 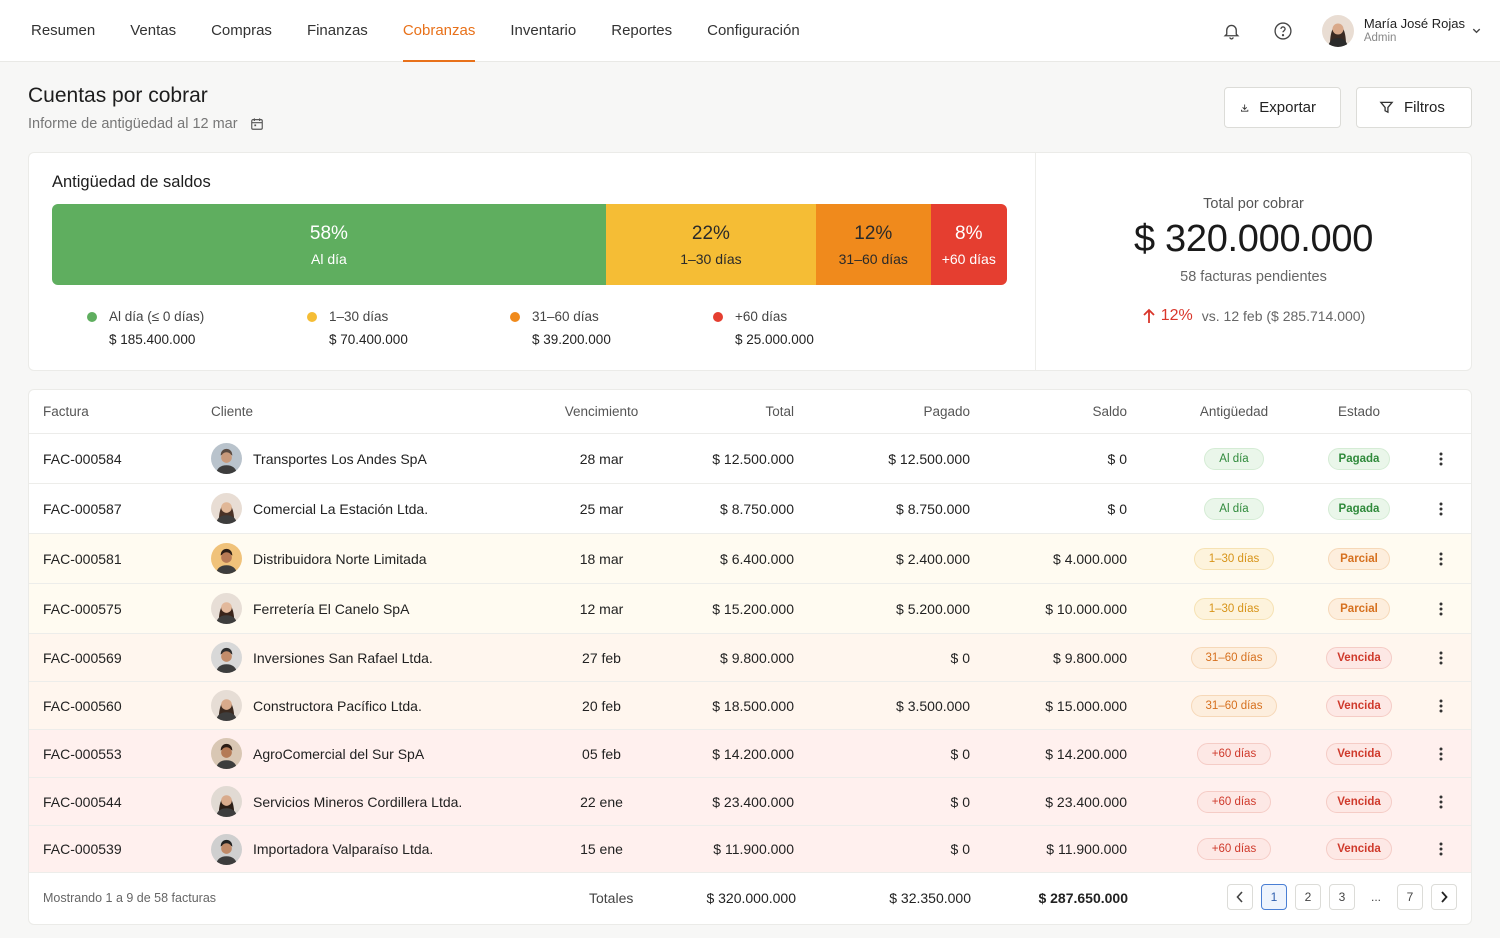 I want to click on nav-item-cobranzas: Cobranzas, so click(x=438, y=31).